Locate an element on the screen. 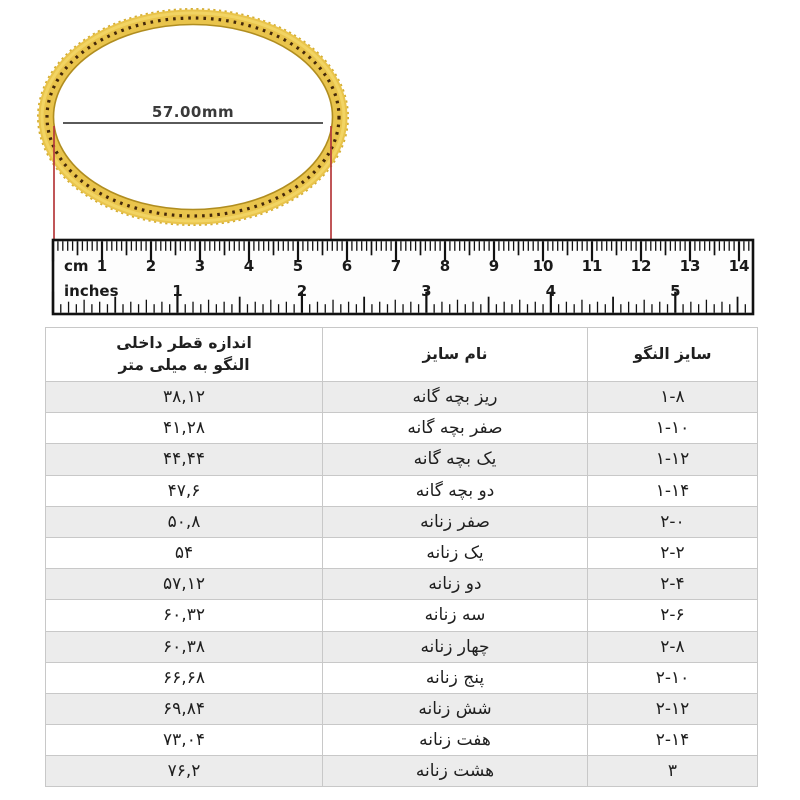 The height and width of the screenshot is (800, 800). name-cell: هشت زنانه is located at coordinates (455, 771).